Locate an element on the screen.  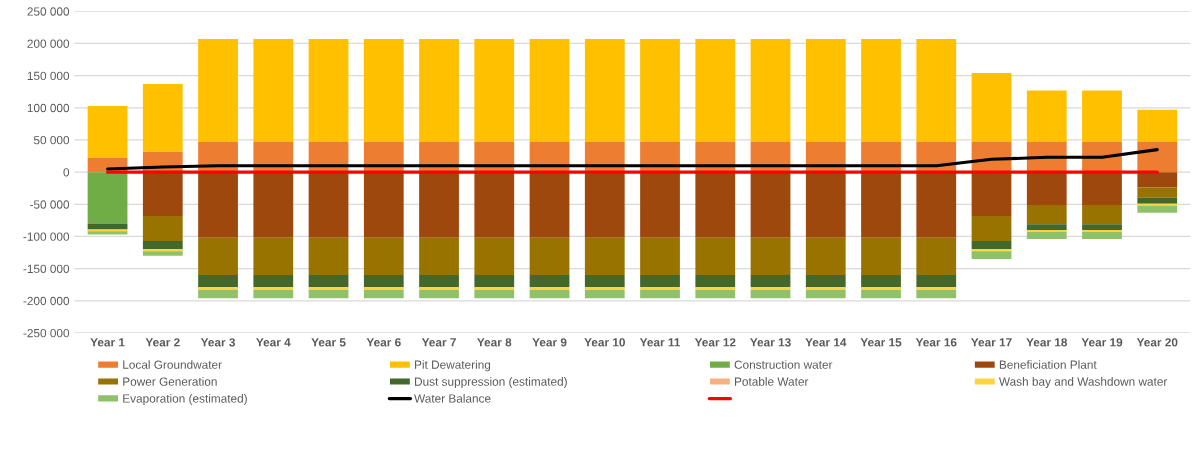
y-tick-label: 200 000 is located at coordinates (48, 43).